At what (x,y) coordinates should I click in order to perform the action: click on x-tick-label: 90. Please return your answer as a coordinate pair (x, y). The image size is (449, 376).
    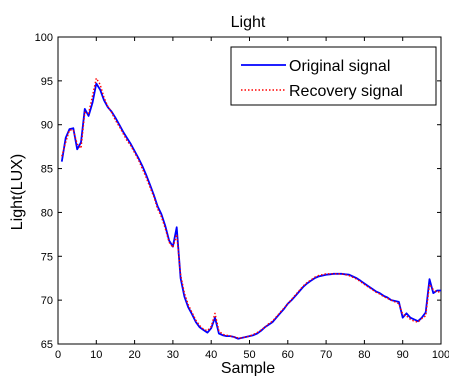
    Looking at the image, I should click on (403, 355).